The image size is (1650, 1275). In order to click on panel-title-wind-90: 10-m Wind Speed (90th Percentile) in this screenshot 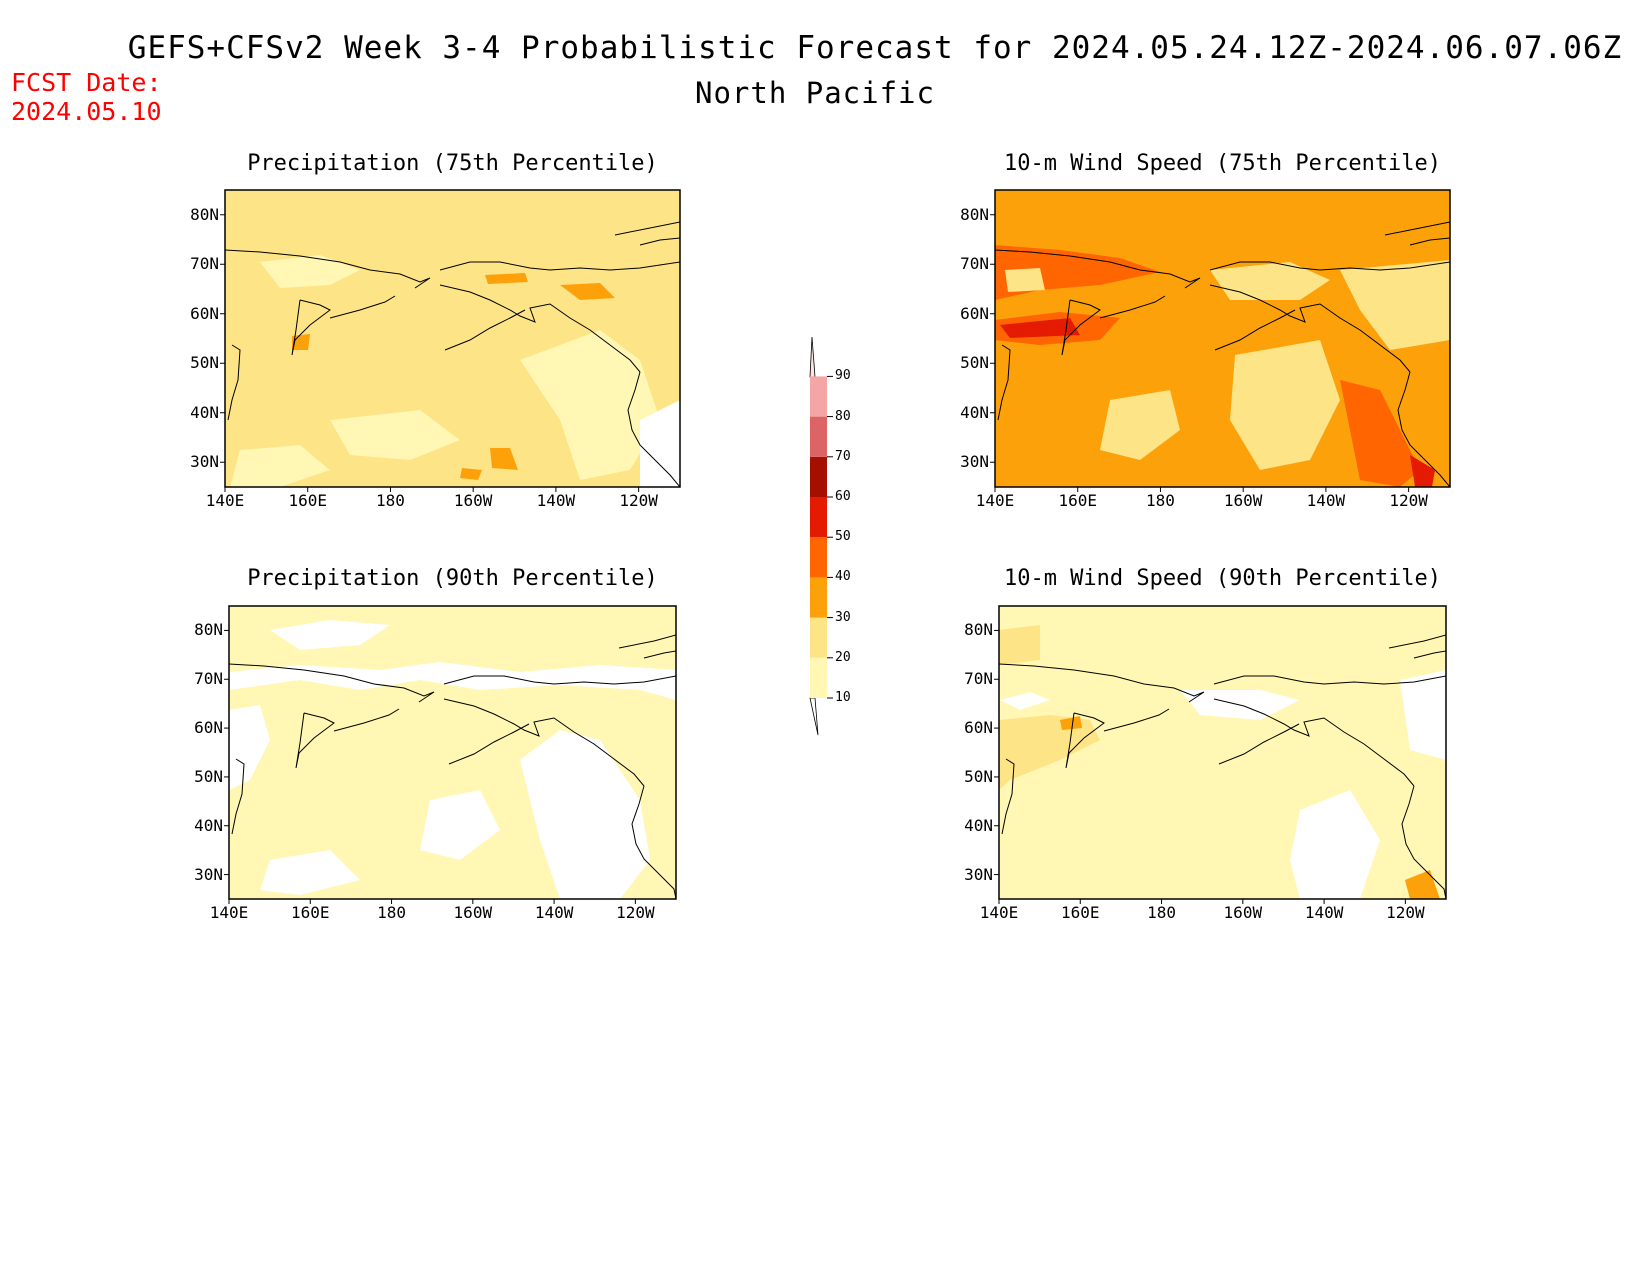, I will do `click(1222, 578)`.